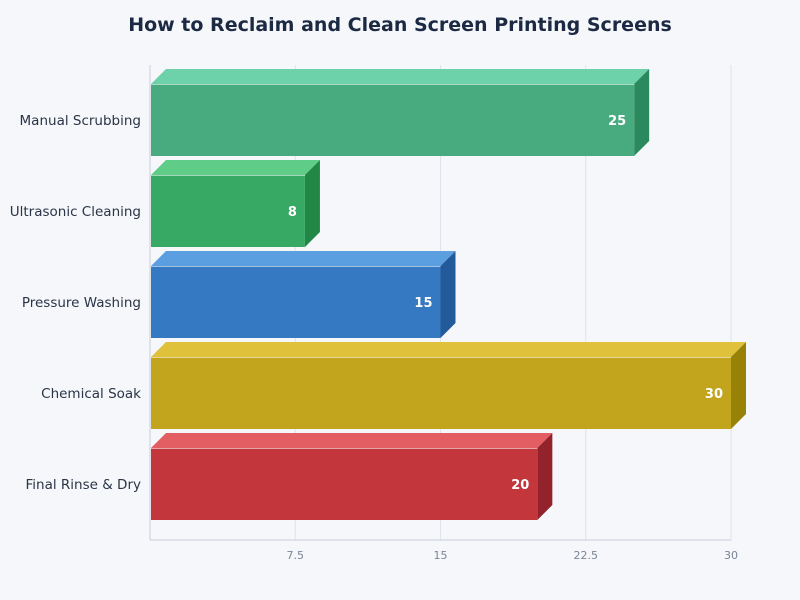 This screenshot has width=800, height=600. What do you see at coordinates (75, 212) in the screenshot?
I see `category-label: Ultrasonic Cleaning` at bounding box center [75, 212].